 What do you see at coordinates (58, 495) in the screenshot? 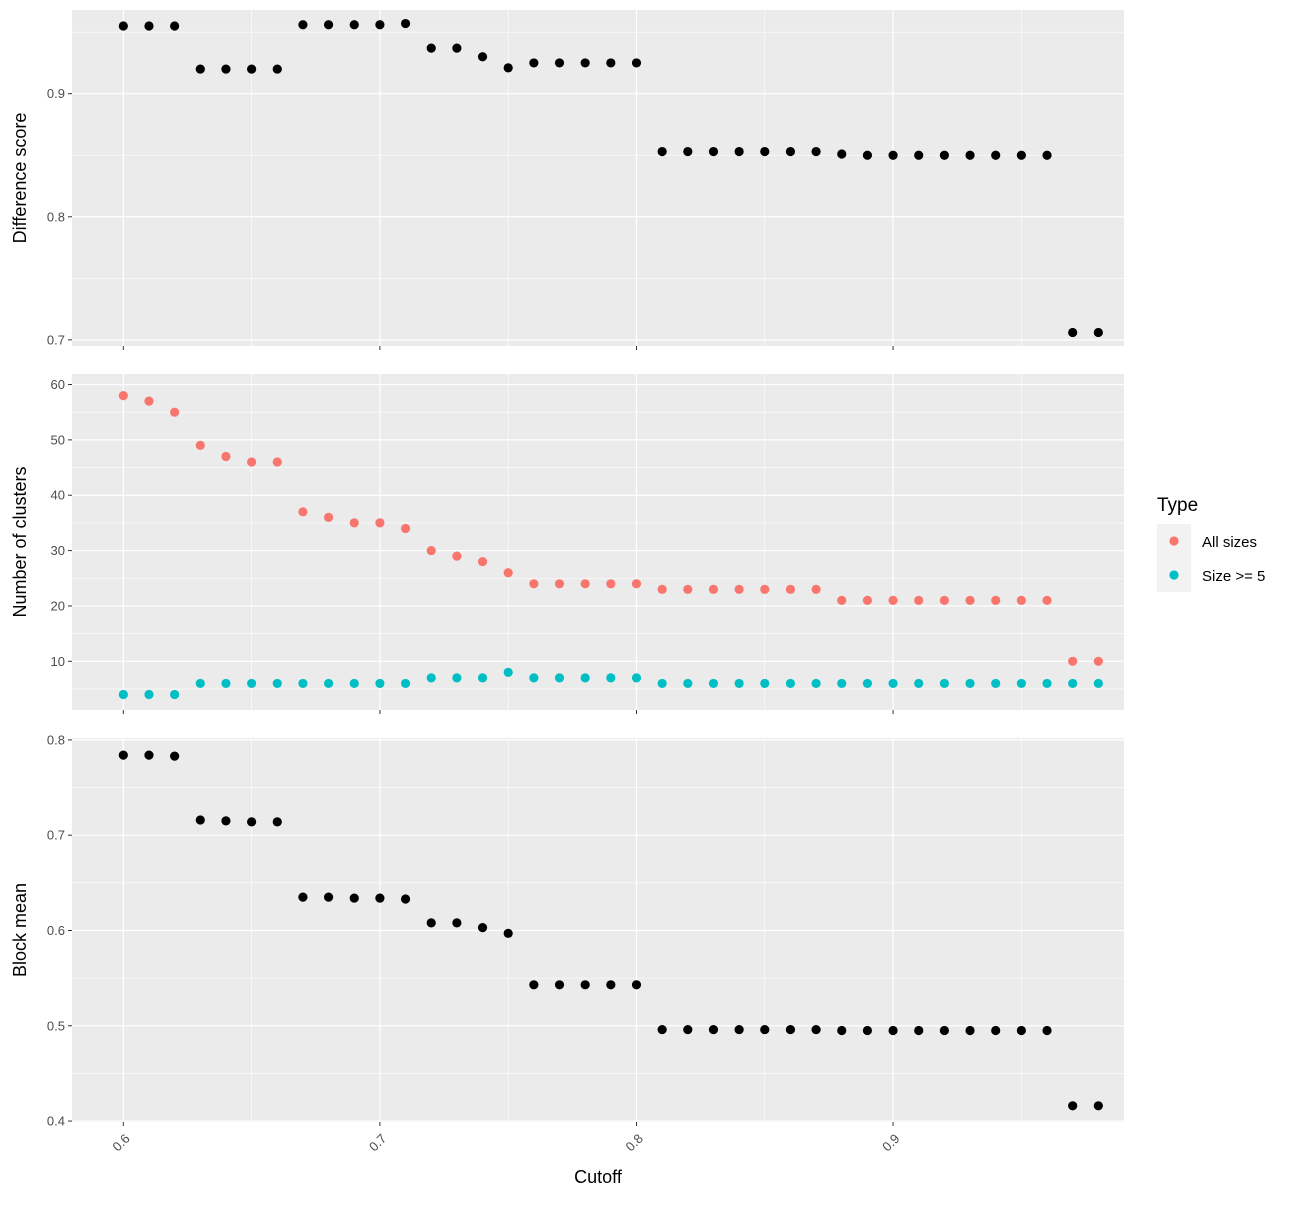
I see `y-tick-label: 40` at bounding box center [58, 495].